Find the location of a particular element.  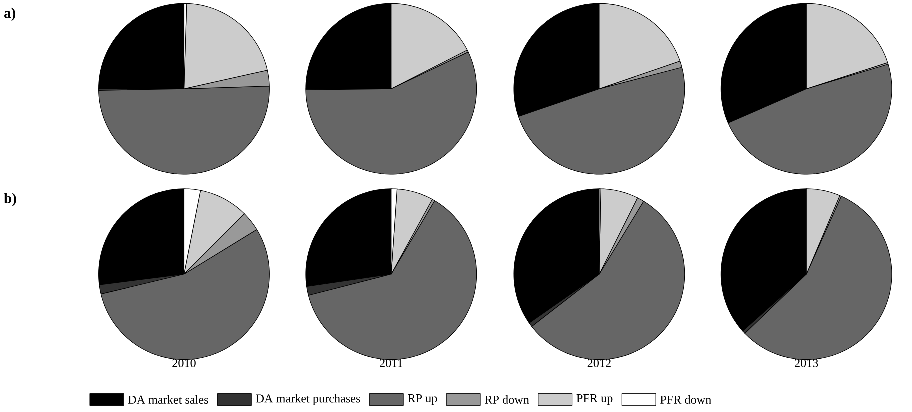

text: 2012 is located at coordinates (599, 363).